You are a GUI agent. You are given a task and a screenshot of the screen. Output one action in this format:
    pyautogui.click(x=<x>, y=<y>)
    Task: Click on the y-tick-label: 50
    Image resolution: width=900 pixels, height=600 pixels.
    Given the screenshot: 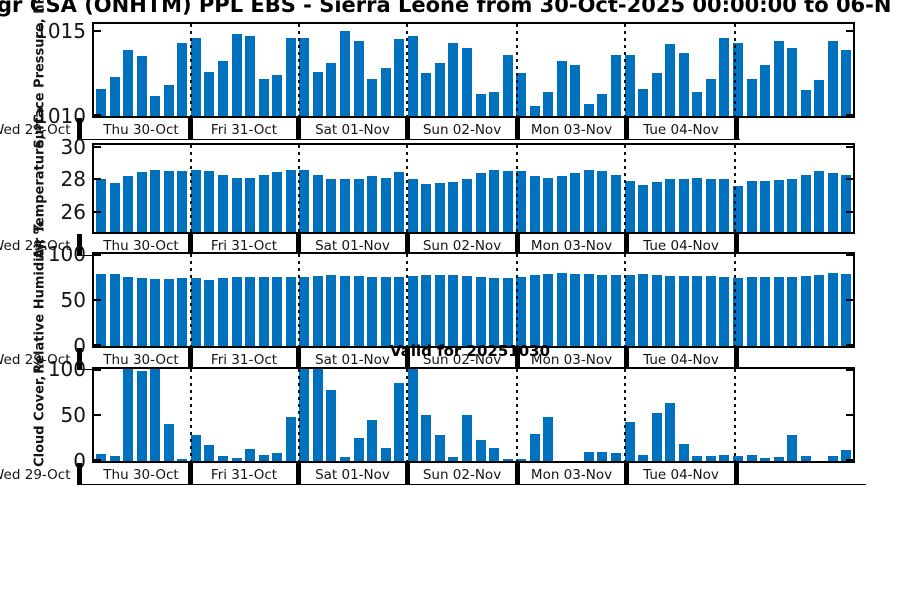 What is the action you would take?
    pyautogui.click(x=73, y=300)
    